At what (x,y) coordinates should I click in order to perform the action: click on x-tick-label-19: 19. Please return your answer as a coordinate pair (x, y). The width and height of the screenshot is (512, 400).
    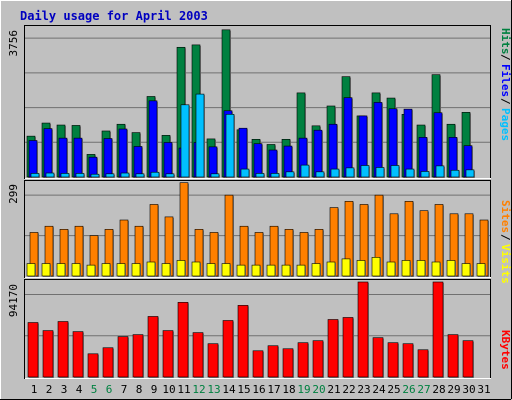
    Looking at the image, I should click on (303, 389).